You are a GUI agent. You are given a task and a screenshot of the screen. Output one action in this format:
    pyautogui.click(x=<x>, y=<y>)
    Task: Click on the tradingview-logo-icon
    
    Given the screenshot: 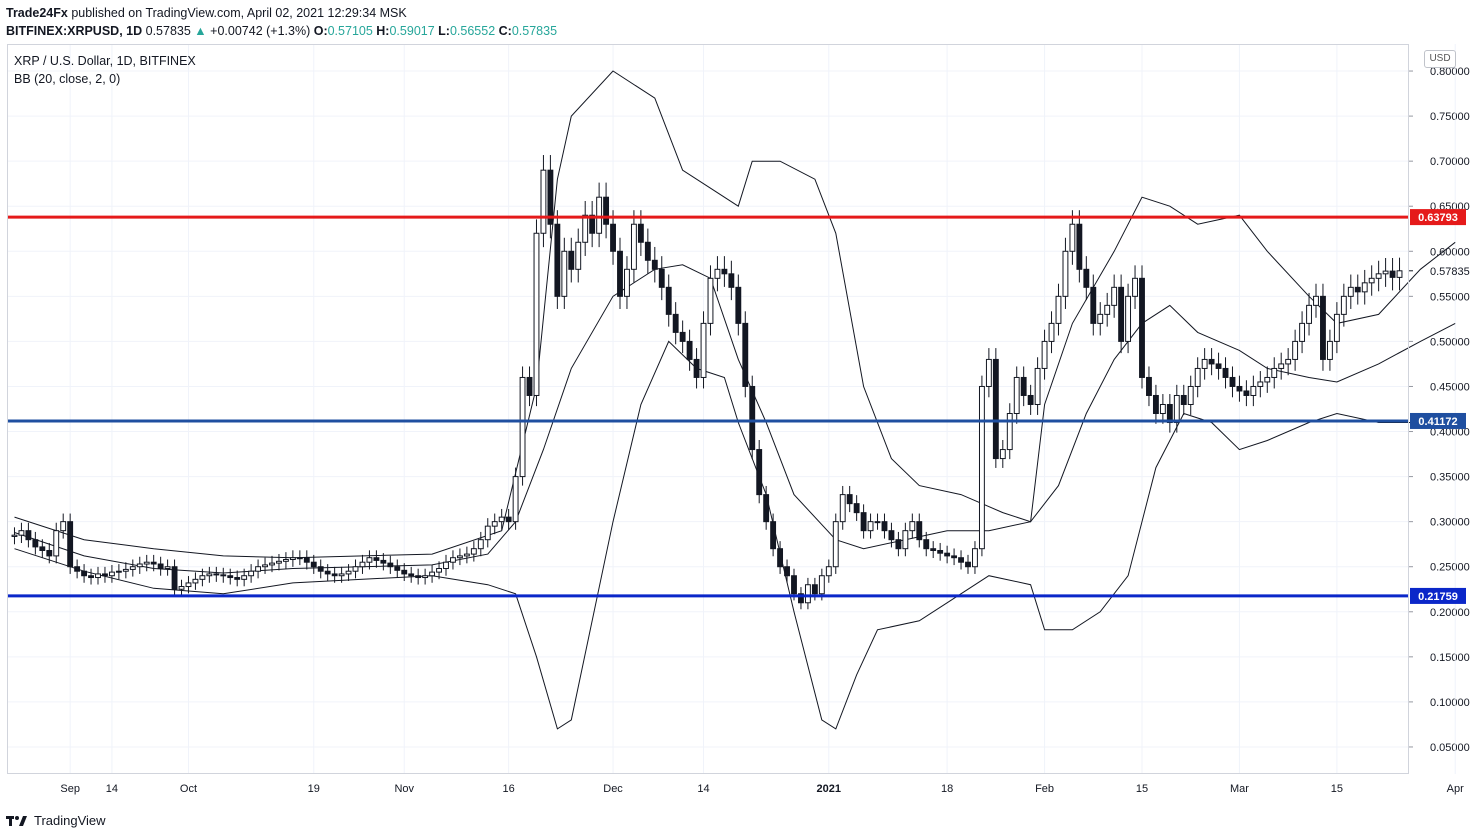 What is the action you would take?
    pyautogui.click(x=16, y=820)
    